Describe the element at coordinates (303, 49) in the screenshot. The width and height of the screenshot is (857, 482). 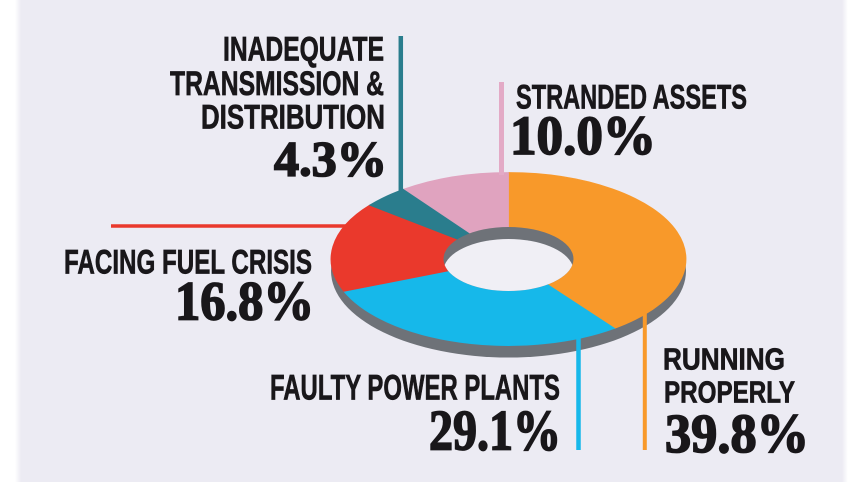
I see `svg-text: INADEQUATE` at that location.